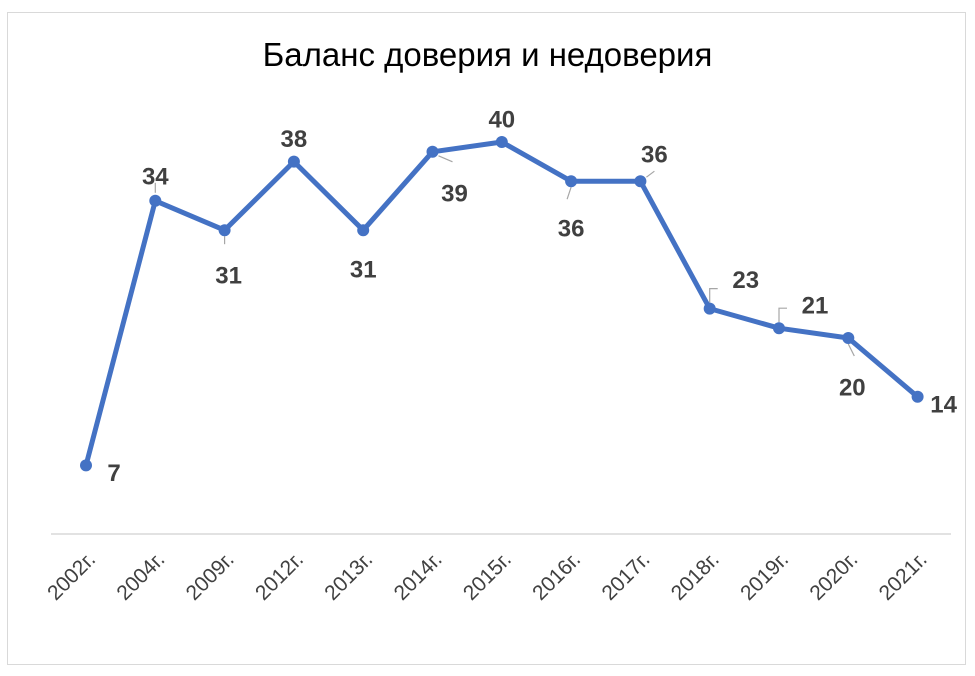 The width and height of the screenshot is (975, 676). Describe the element at coordinates (348, 576) in the screenshot. I see `x-tick-label: 2013г.` at that location.